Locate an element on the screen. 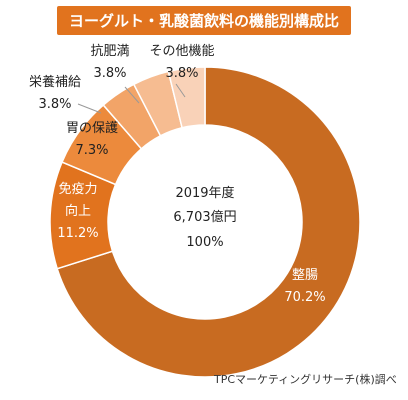  title-bar: ヨーグルト・乳酸菌飲料の機能別構成比 is located at coordinates (204, 20).